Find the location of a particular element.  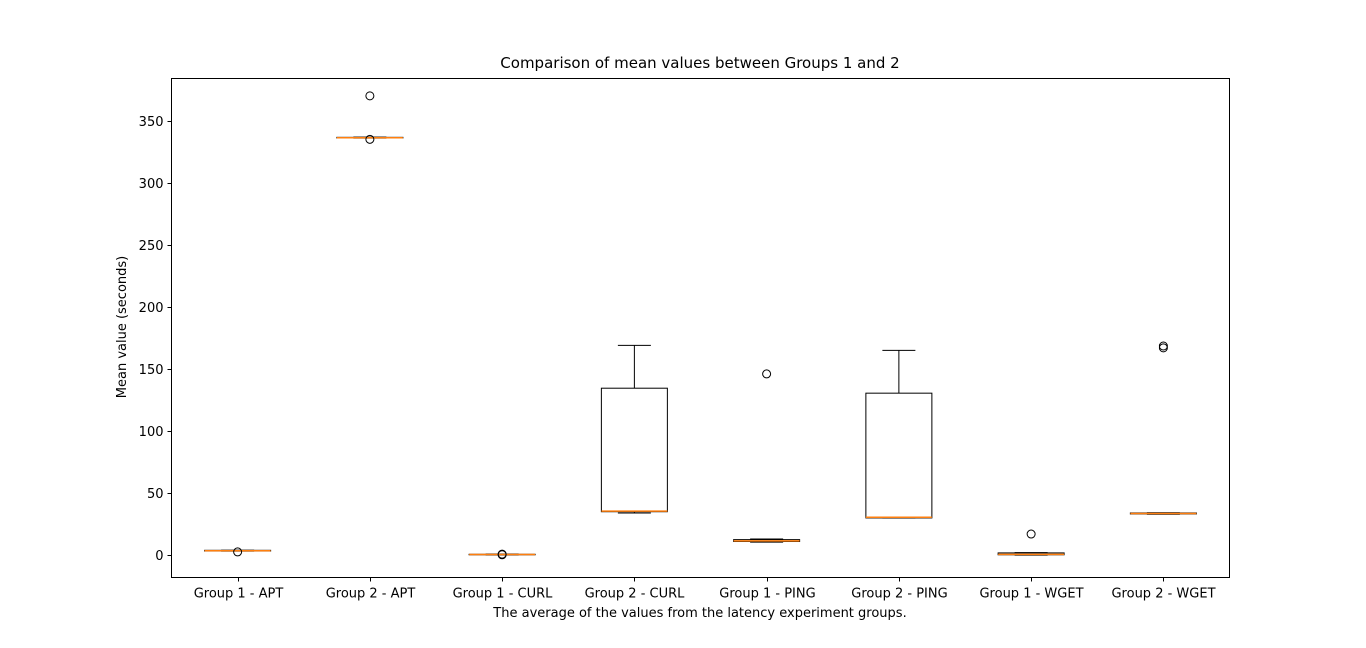

y-tick-label: 100 is located at coordinates (151, 432).